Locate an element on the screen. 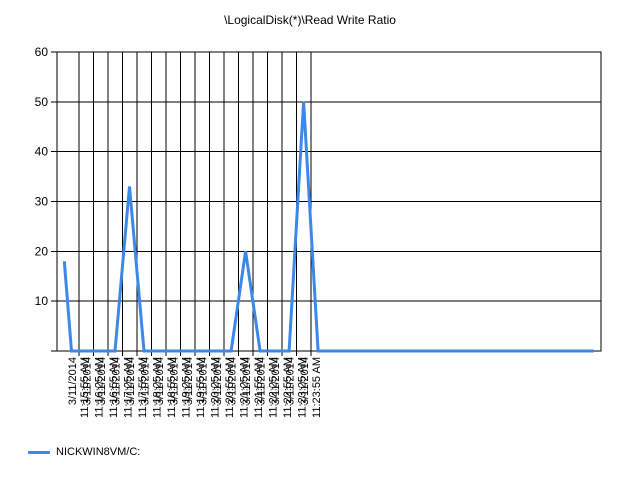 Image resolution: width=620 pixels, height=485 pixels. x-tick-label: 3/11/2014 11:19:25 AM is located at coordinates (180, 387).